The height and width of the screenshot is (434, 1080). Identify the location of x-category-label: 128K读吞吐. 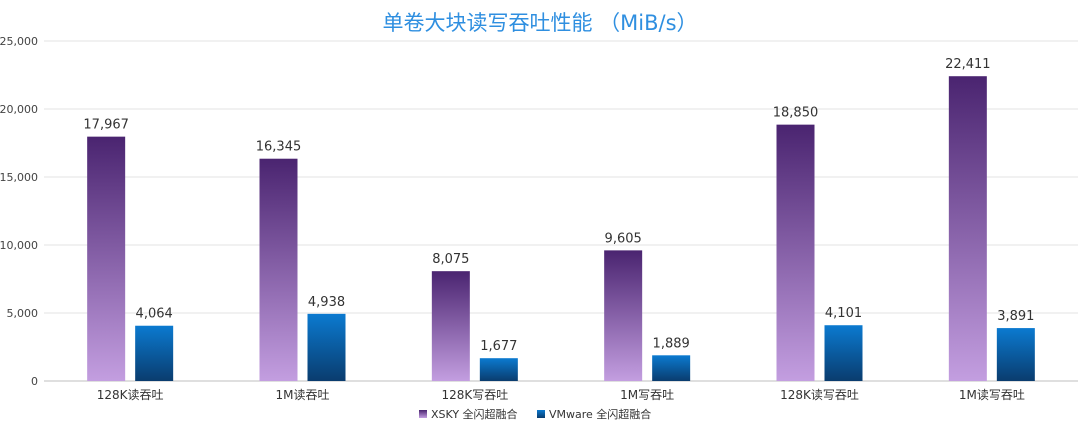
(130, 395).